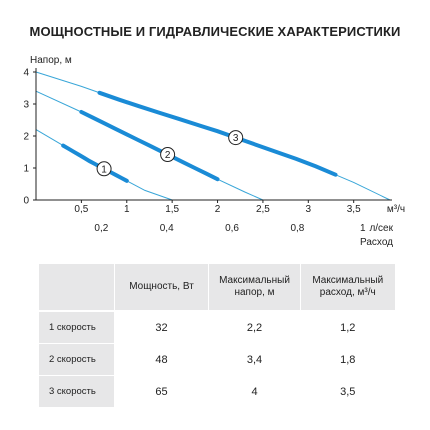 The image size is (430, 430). What do you see at coordinates (76, 359) in the screenshot?
I see `table-row-label: 2 скорость` at bounding box center [76, 359].